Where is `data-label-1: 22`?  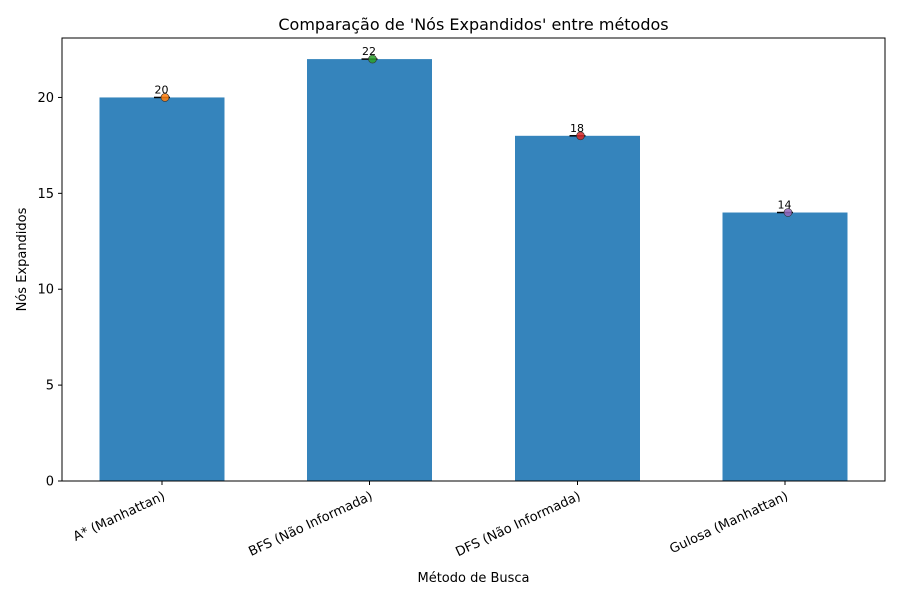 data-label-1: 22 is located at coordinates (369, 51).